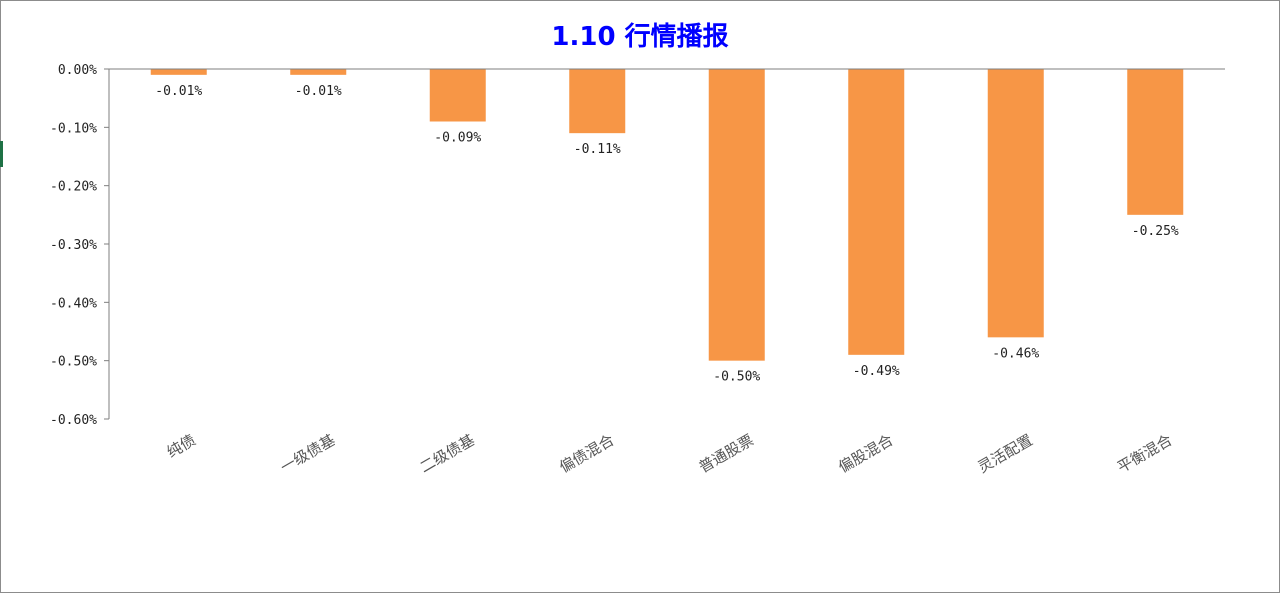 The width and height of the screenshot is (1280, 593). What do you see at coordinates (73, 128) in the screenshot?
I see `y-tick-label: -0.10%` at bounding box center [73, 128].